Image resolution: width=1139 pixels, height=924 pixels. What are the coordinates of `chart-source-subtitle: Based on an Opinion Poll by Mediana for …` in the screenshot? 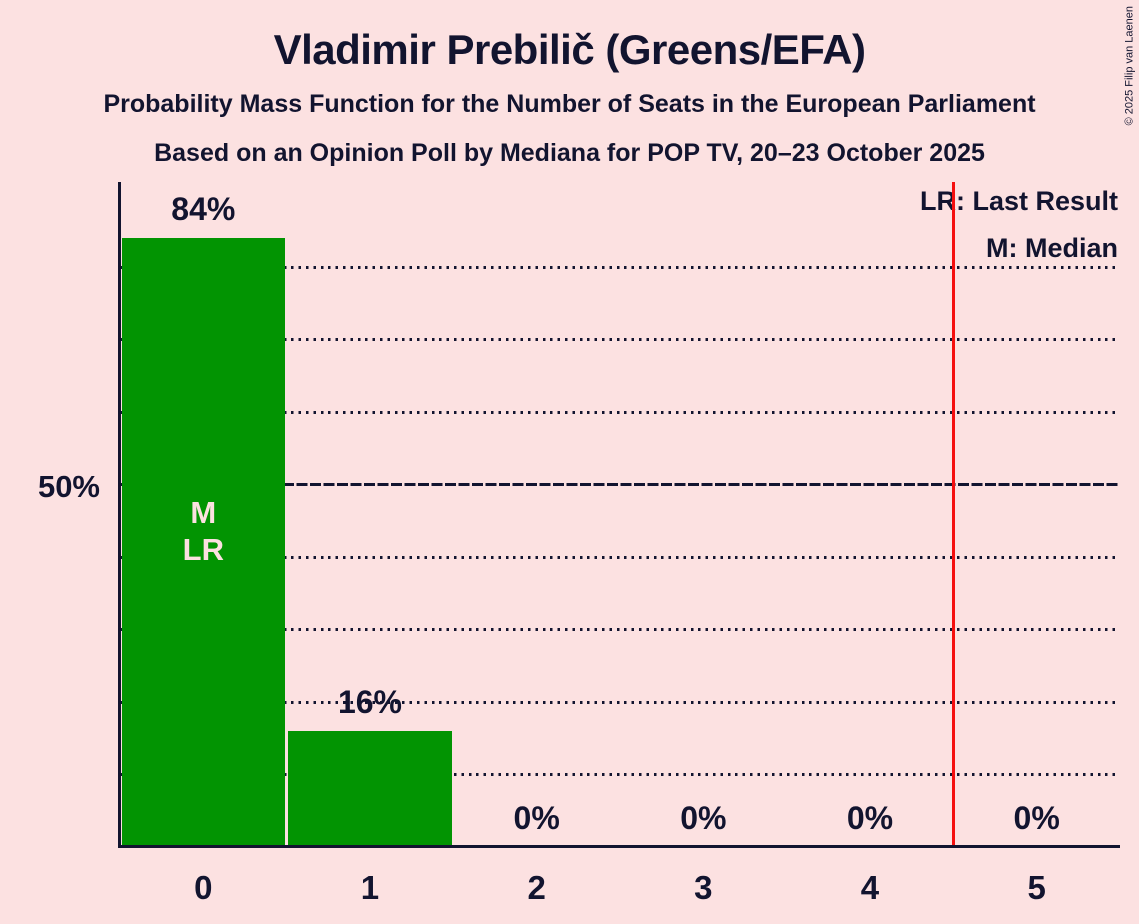 It's located at (569, 153).